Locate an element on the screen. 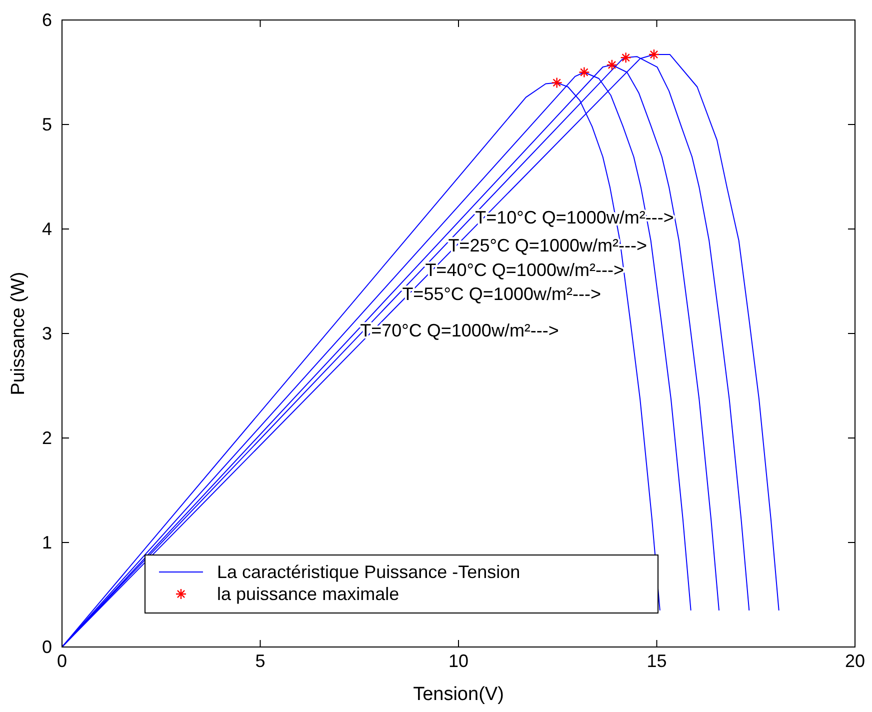  x-tick-label: 20 is located at coordinates (855, 661).